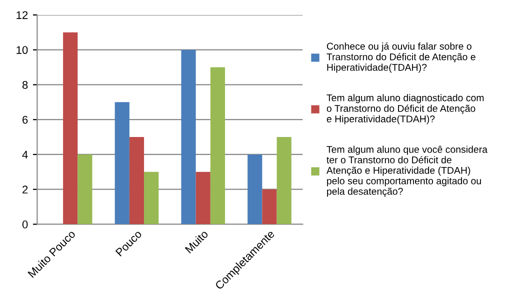  What do you see at coordinates (407, 171) in the screenshot?
I see `legend-label: Tem algum aluno que você considera ter o Transtorno do Déficit de Atenção e Hiperatividade (TDAH) pelo seu comportamento agitado ou pela desatenção?` at bounding box center [407, 171].